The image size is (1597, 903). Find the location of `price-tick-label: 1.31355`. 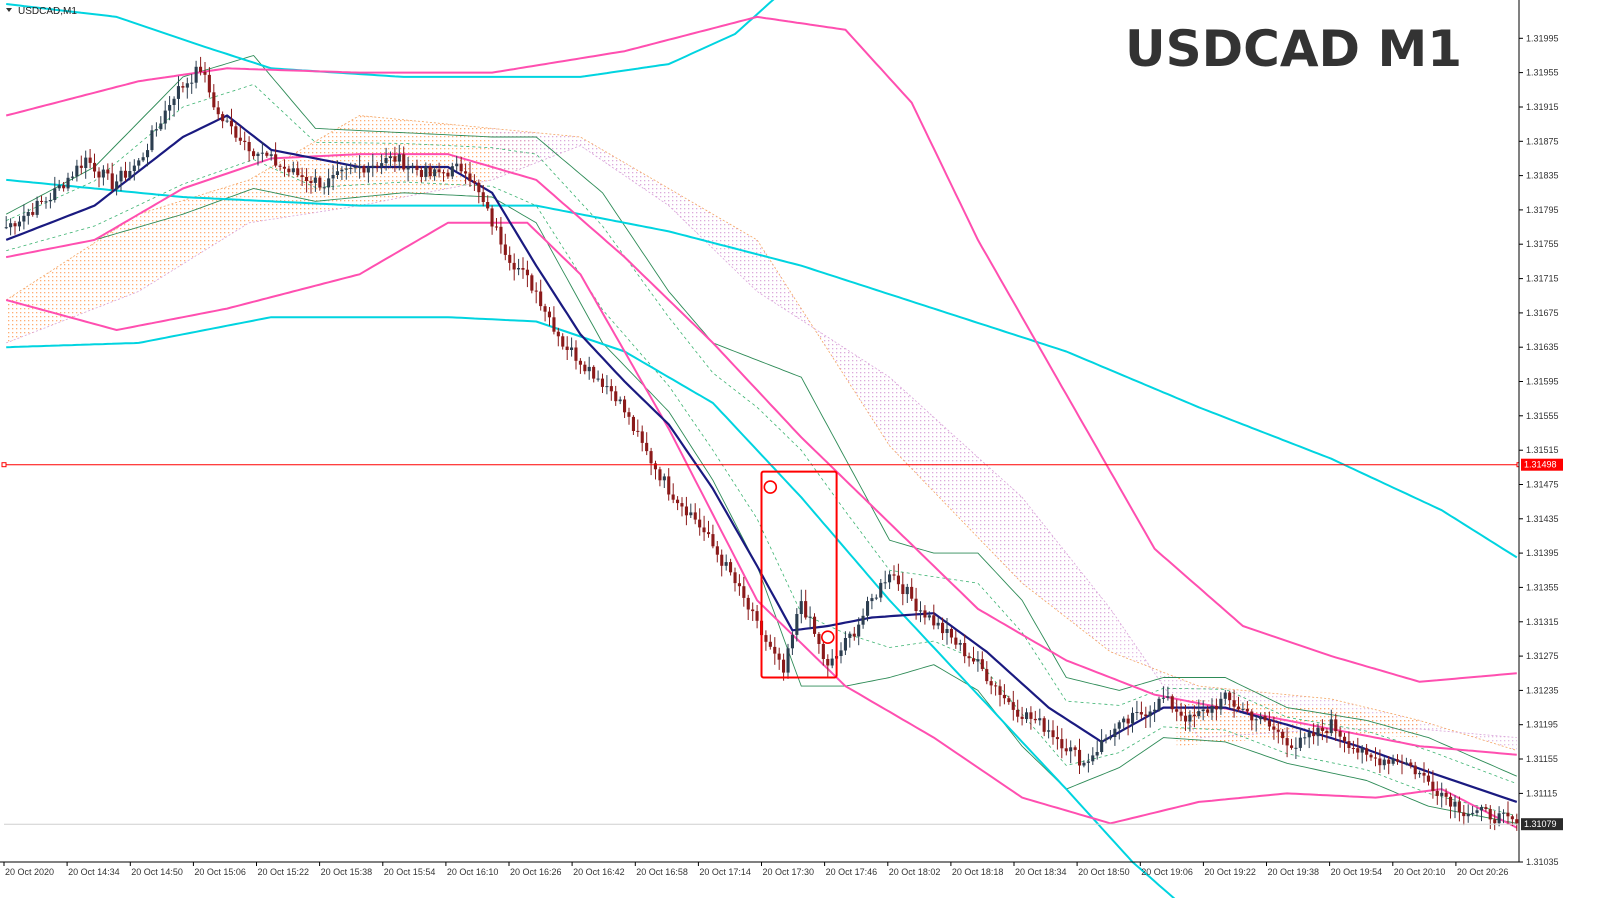

price-tick-label: 1.31355 is located at coordinates (1542, 587).